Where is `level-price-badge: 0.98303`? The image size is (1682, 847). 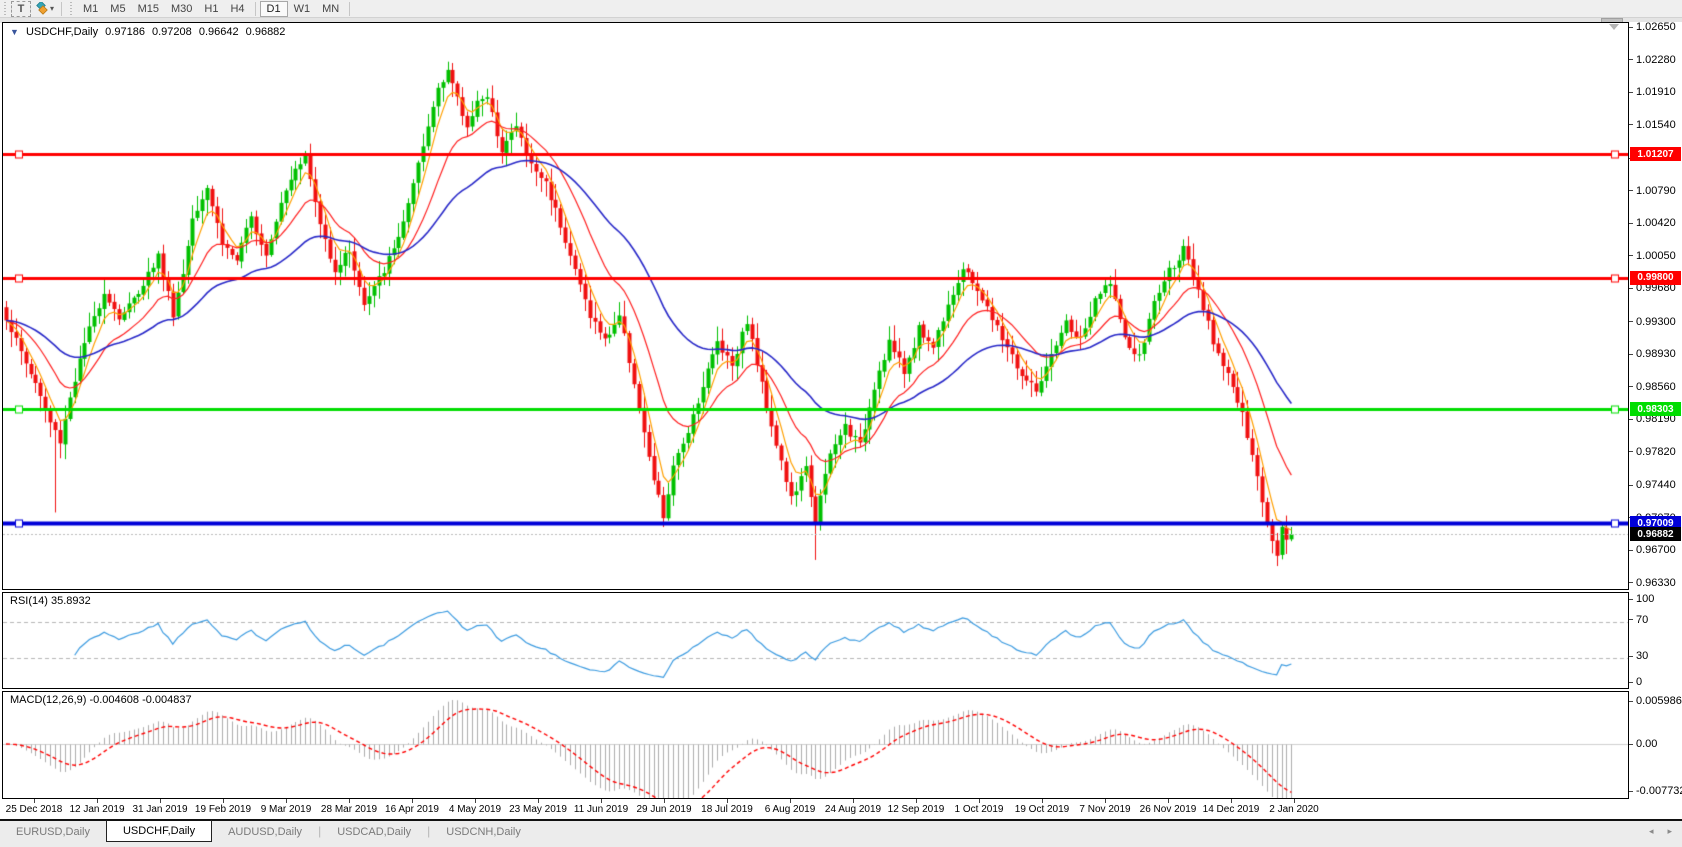
level-price-badge: 0.98303 is located at coordinates (1655, 409).